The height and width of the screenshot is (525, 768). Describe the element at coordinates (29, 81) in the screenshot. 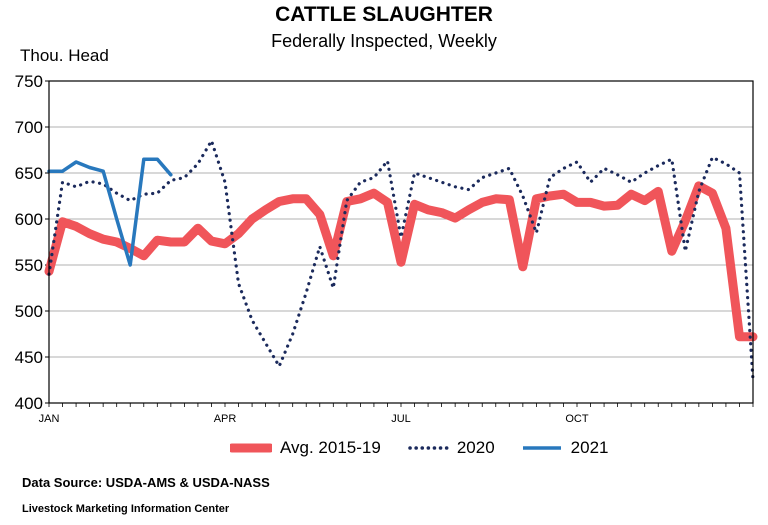

I see `y-tick-label: 750` at that location.